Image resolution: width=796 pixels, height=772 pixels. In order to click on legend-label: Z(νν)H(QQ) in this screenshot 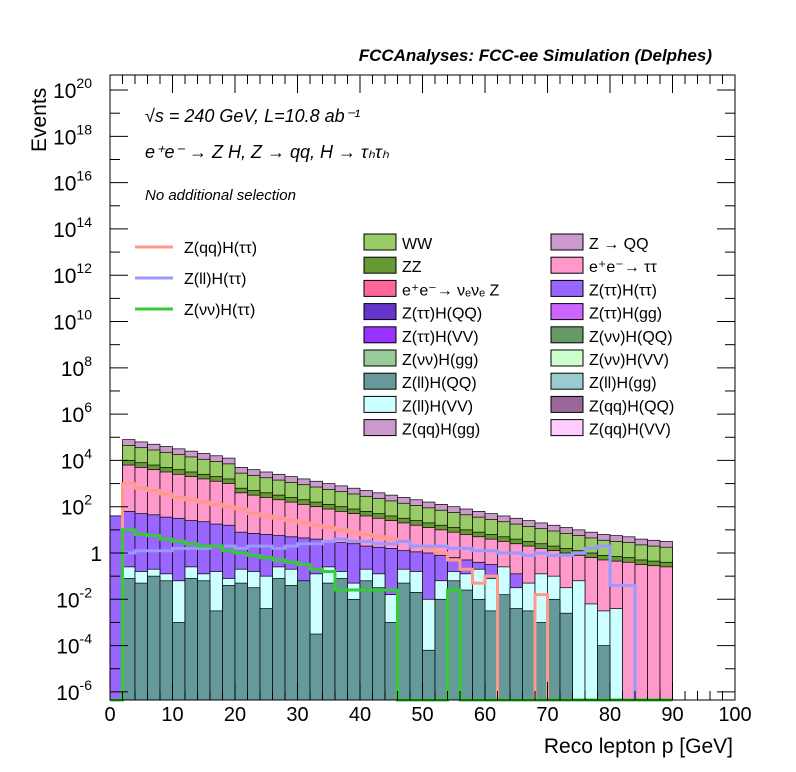, I will do `click(631, 337)`.